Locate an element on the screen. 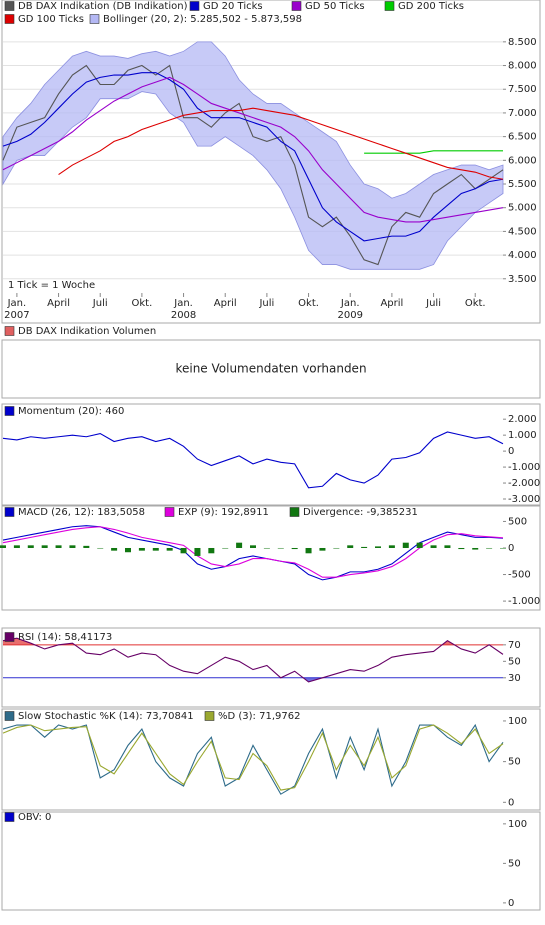 This screenshot has height=925, width=545. y-tick-label: 500 is located at coordinates (517, 521).